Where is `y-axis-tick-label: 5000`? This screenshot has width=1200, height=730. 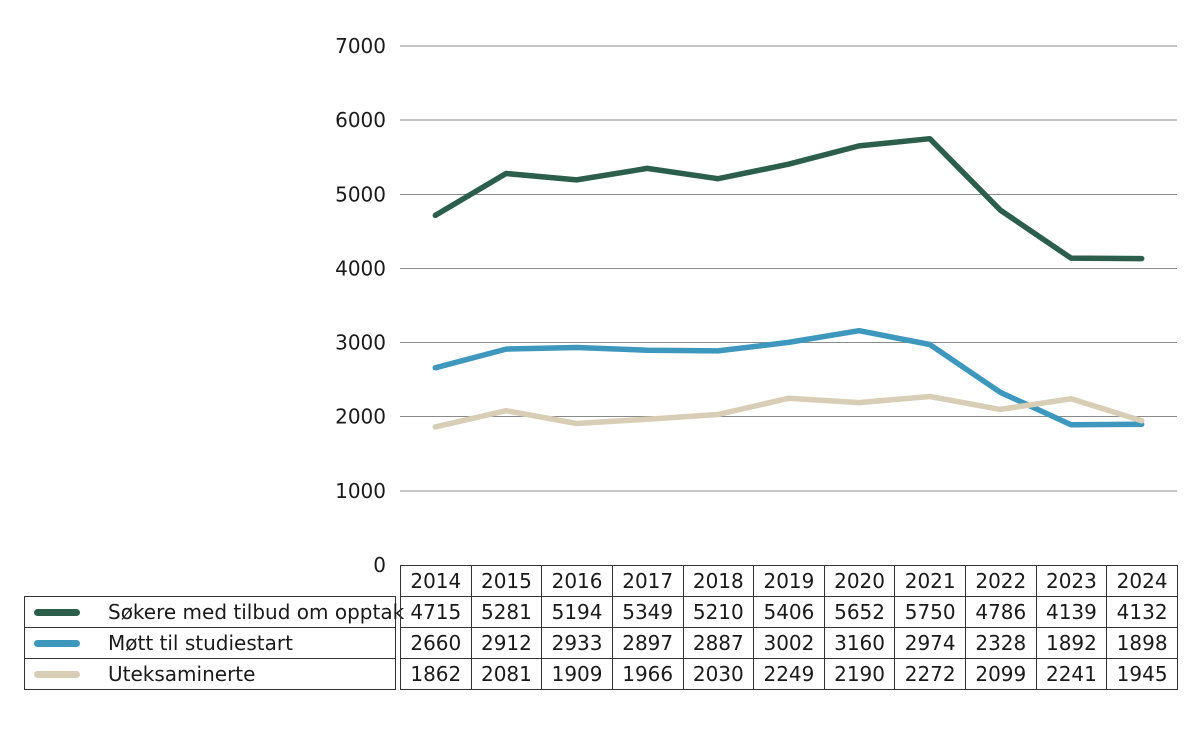
y-axis-tick-label: 5000 is located at coordinates (360, 194).